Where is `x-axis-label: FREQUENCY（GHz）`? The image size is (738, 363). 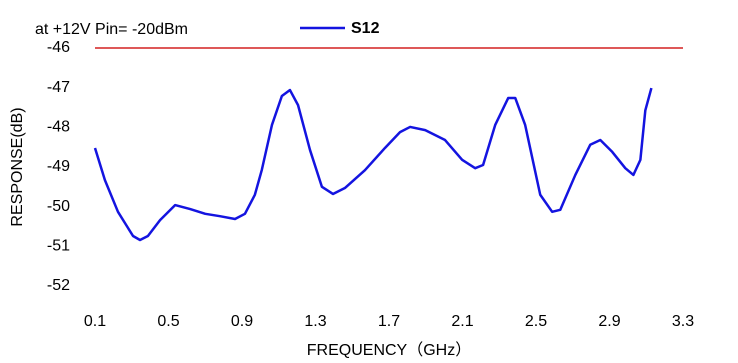 x-axis-label: FREQUENCY（GHz） is located at coordinates (389, 350).